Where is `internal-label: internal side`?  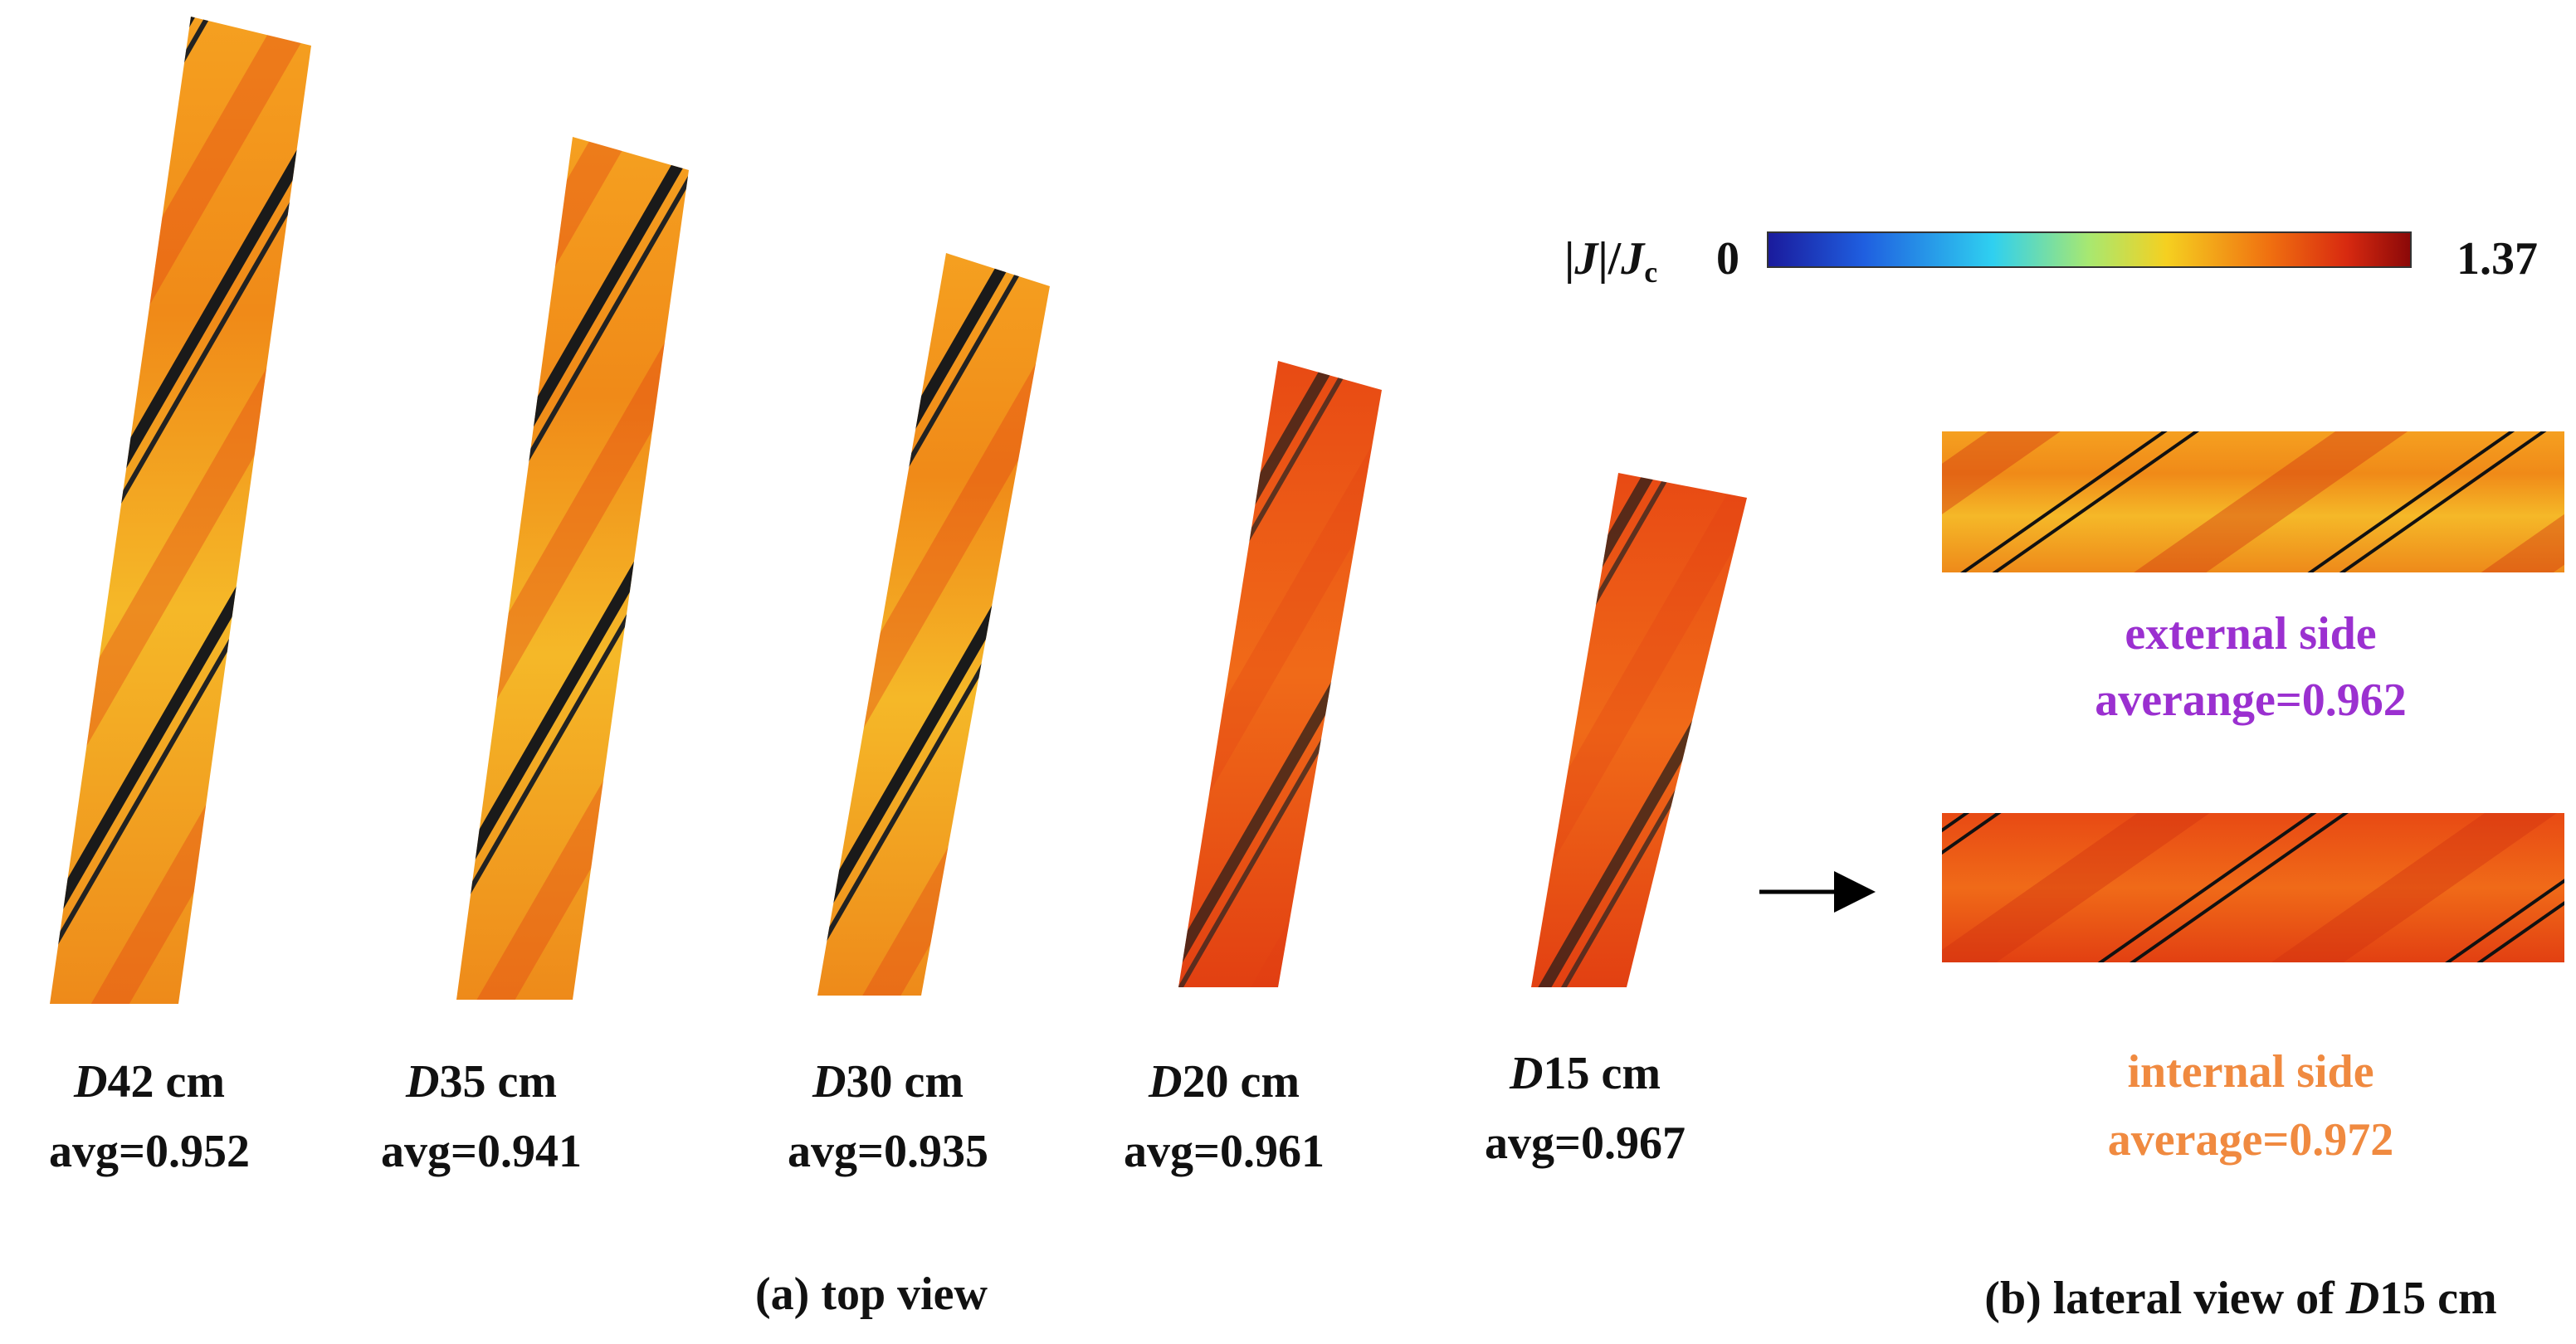
internal-label: internal side is located at coordinates (2251, 1072).